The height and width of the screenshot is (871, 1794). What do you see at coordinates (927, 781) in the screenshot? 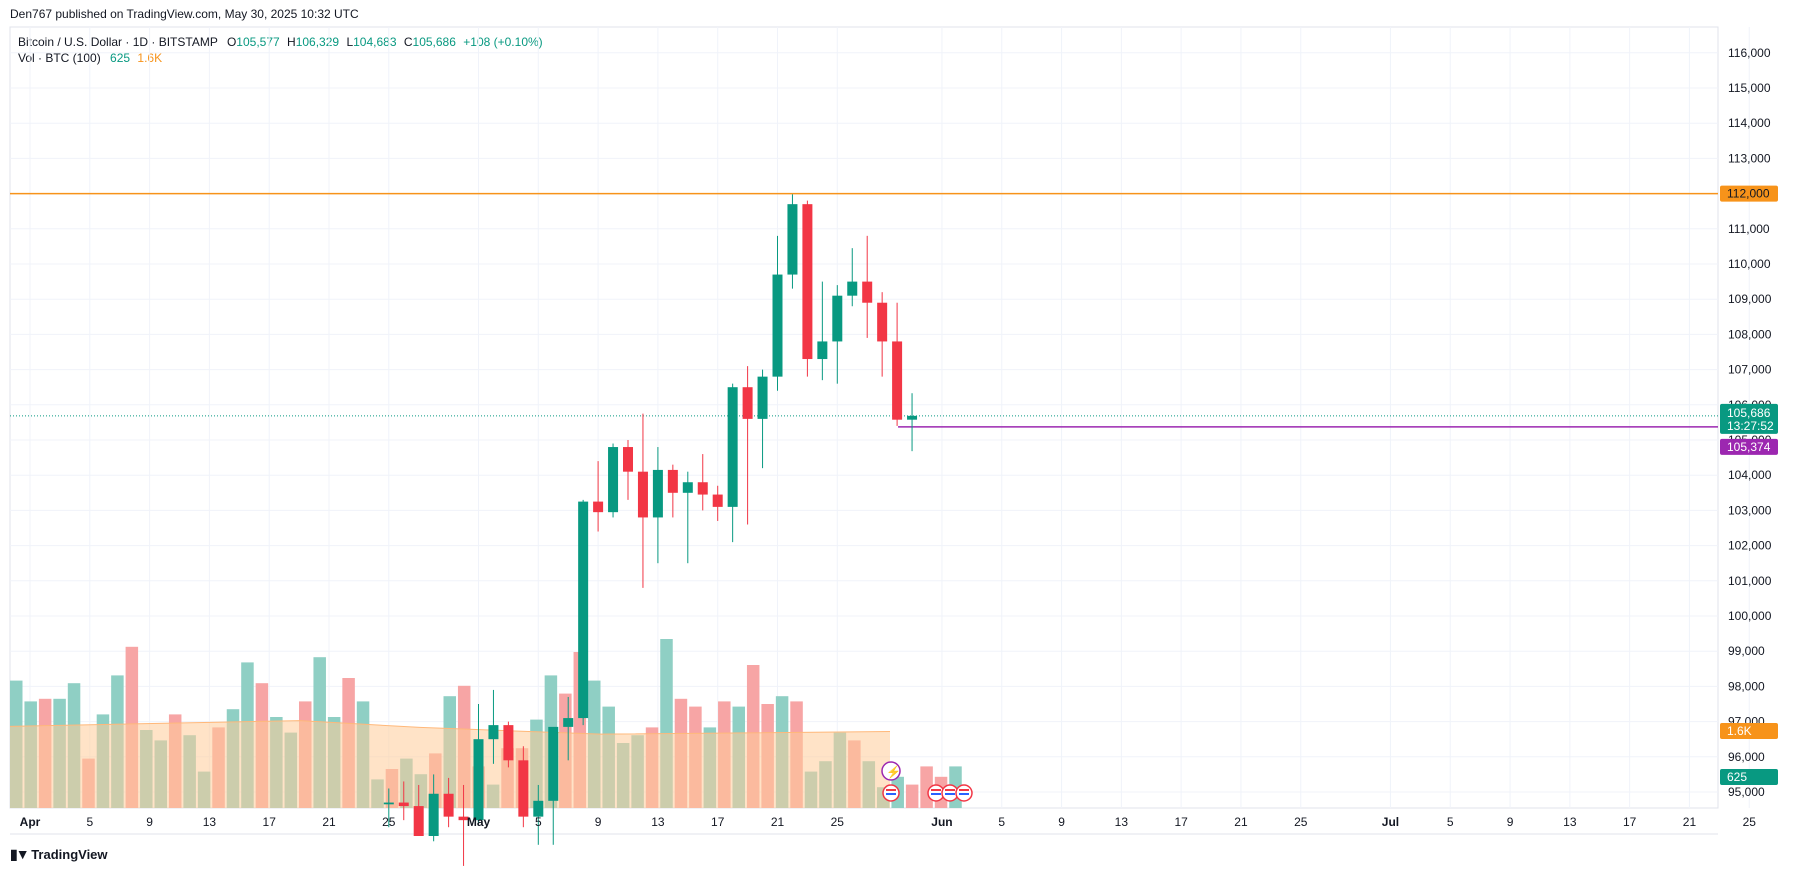
I see `event-icons: ⚡` at bounding box center [927, 781].